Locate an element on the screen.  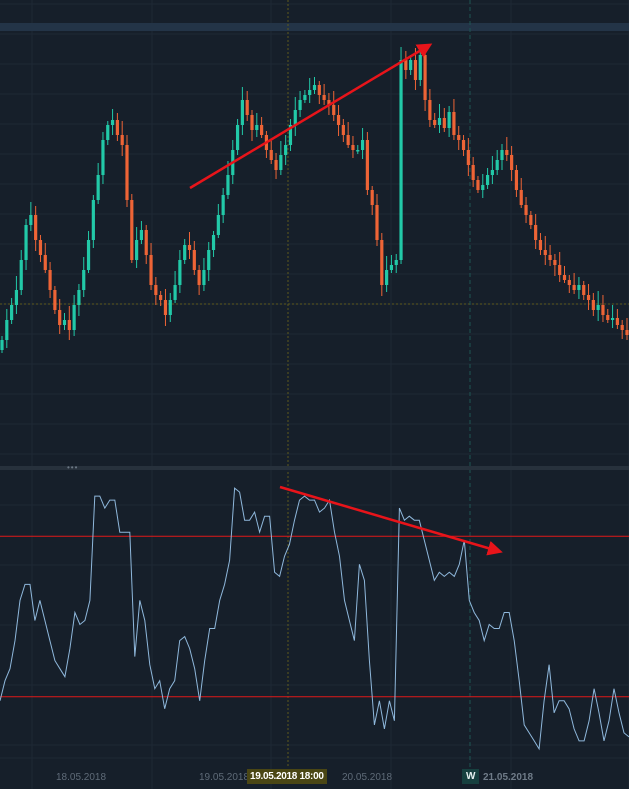
week-badge: W is located at coordinates (471, 776).